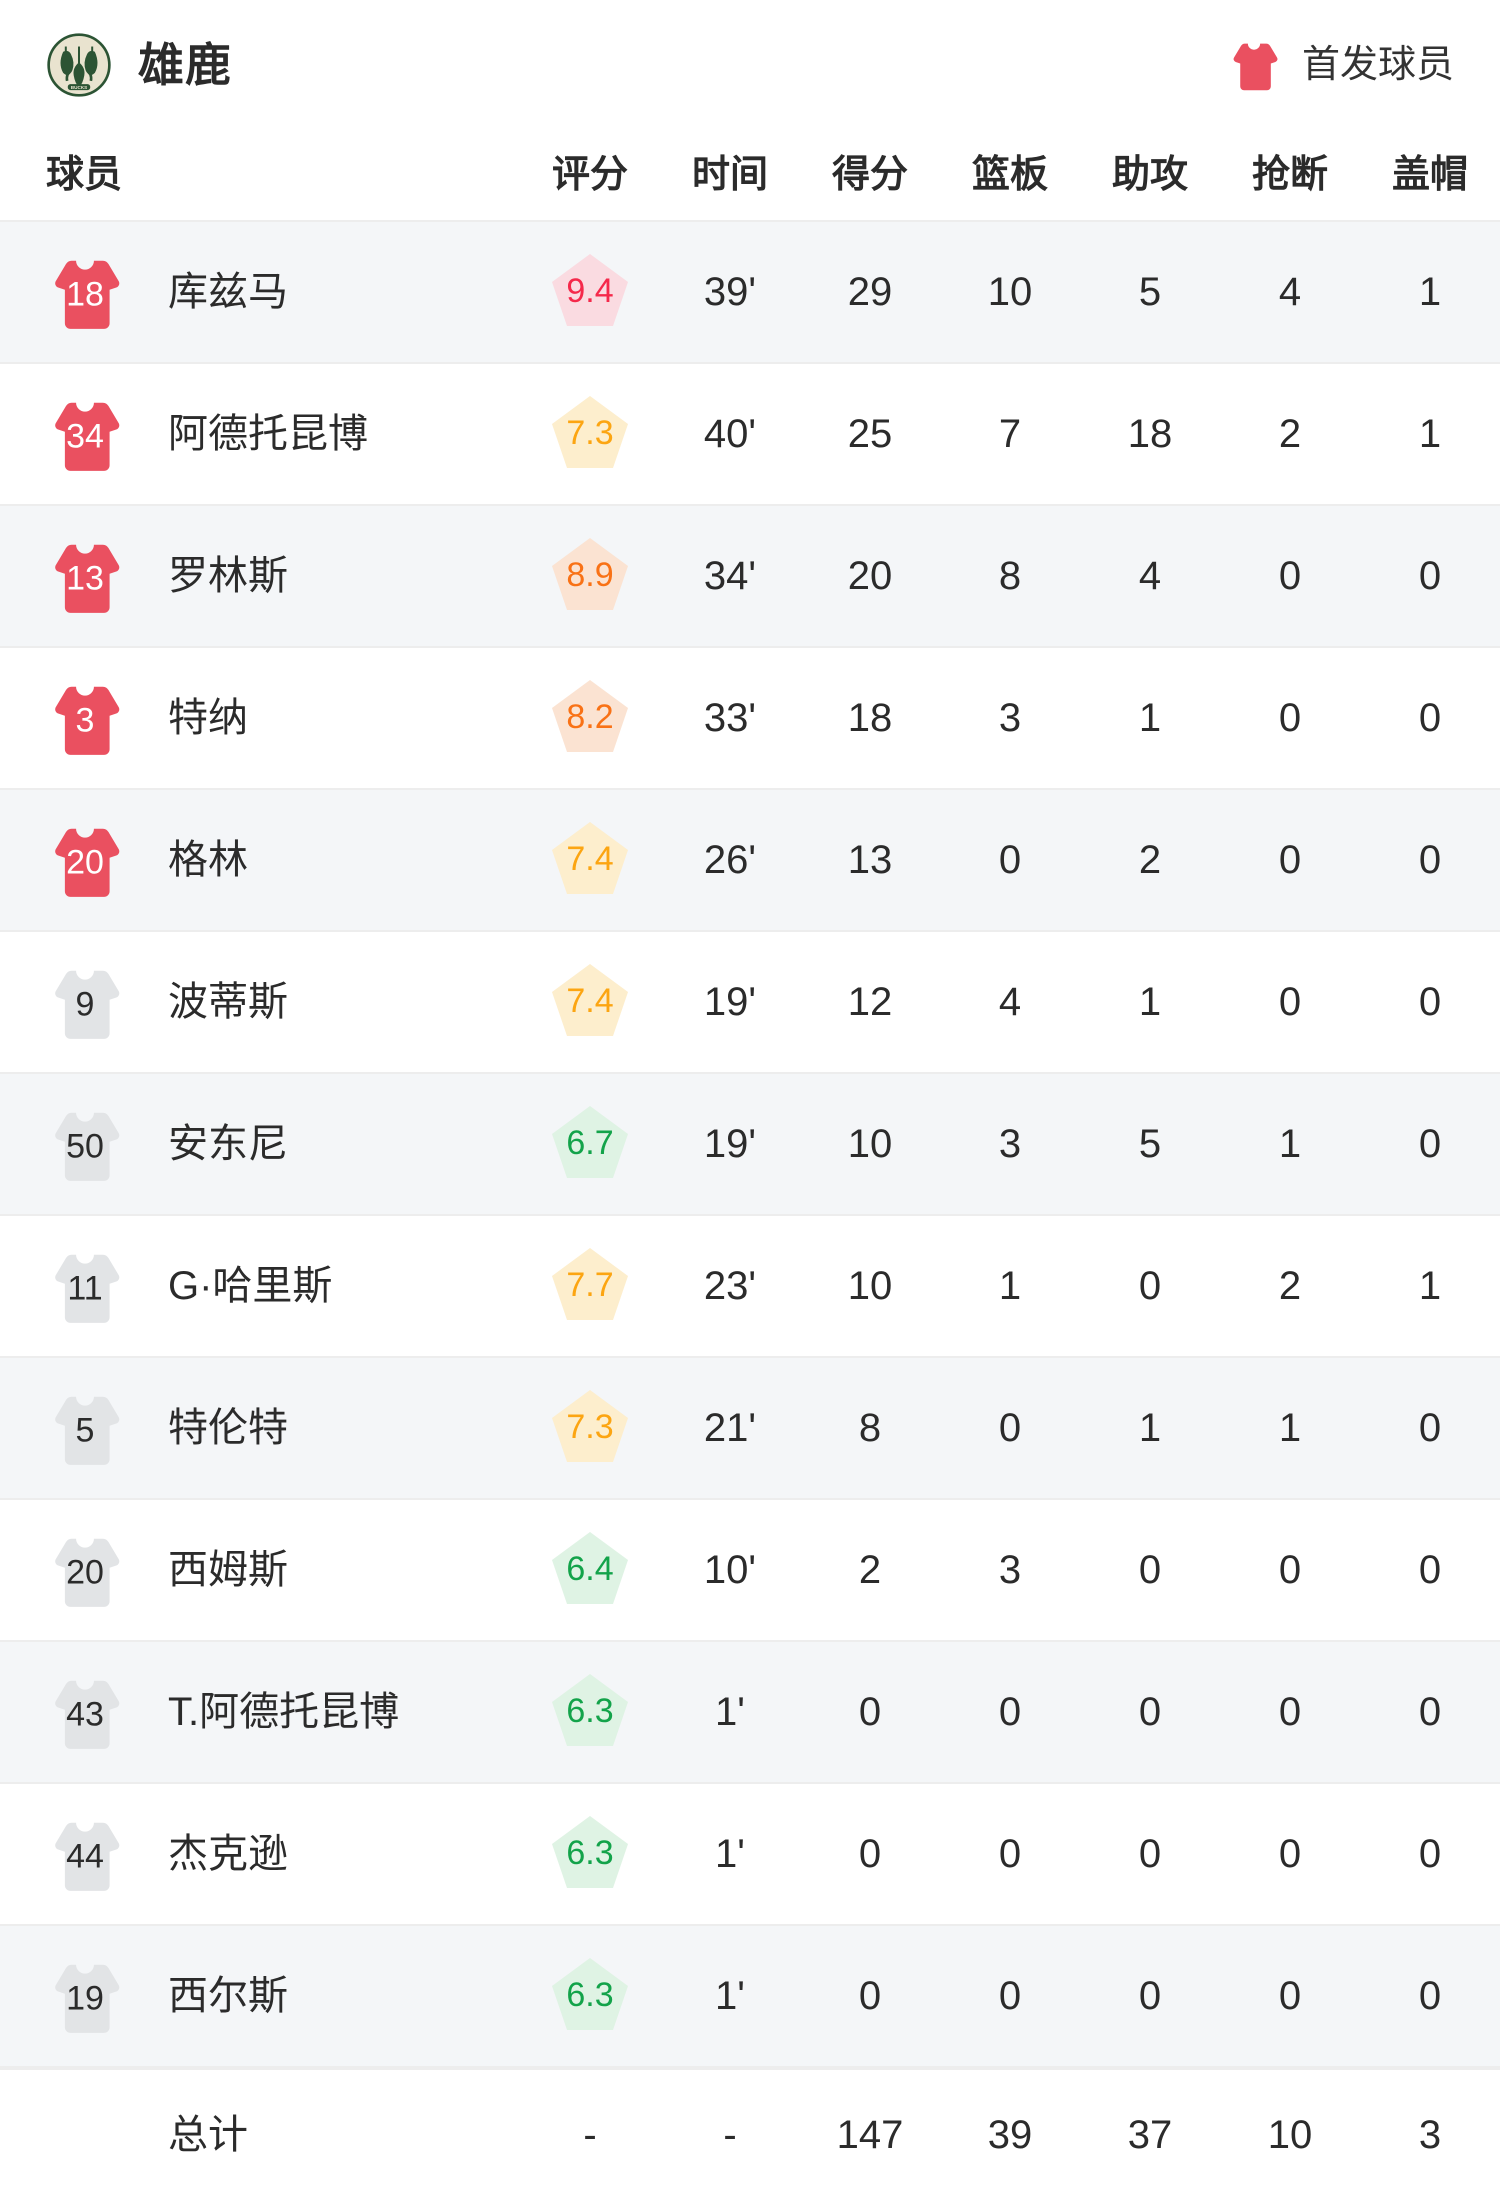 The image size is (1500, 2192). What do you see at coordinates (1289, 175) in the screenshot?
I see `header-cell-steals: 抢断` at bounding box center [1289, 175].